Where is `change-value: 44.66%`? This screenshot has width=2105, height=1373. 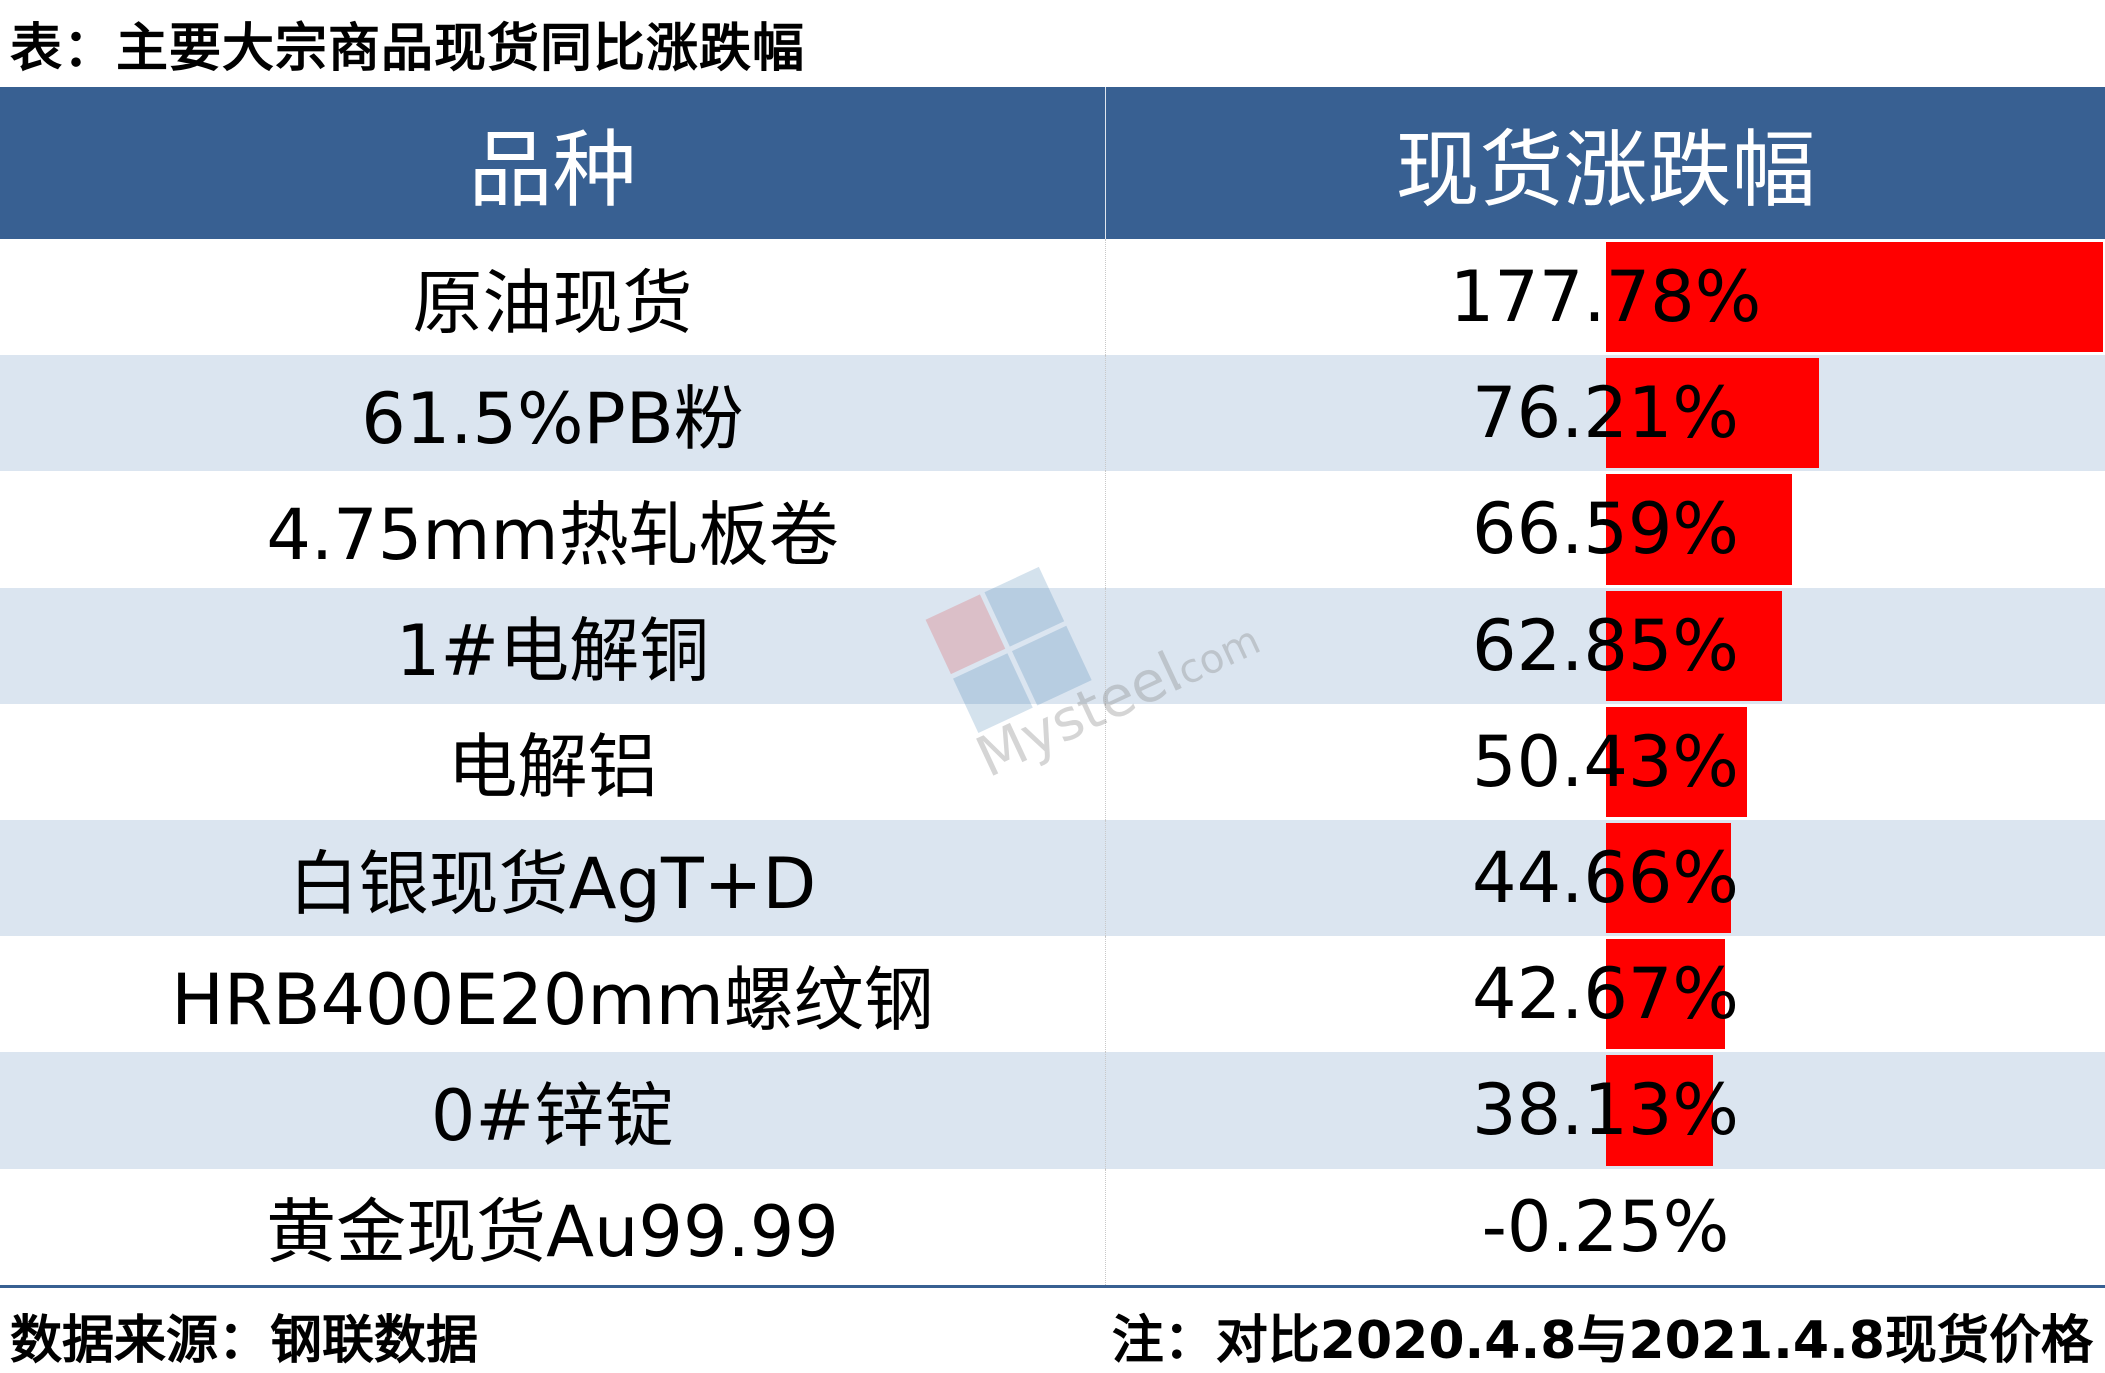
change-value: 44.66% is located at coordinates (1605, 878).